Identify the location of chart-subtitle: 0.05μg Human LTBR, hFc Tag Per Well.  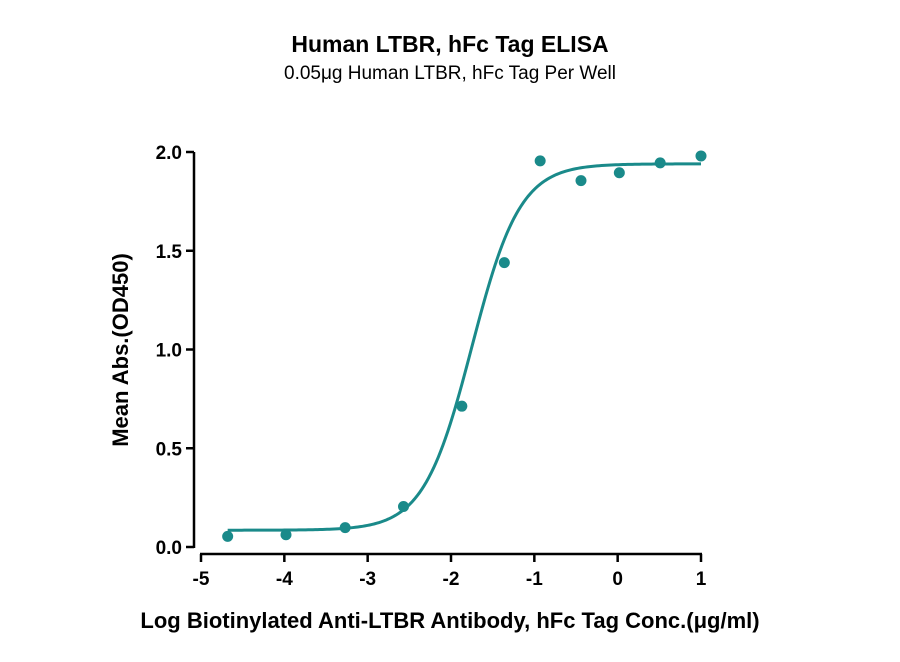
(450, 73).